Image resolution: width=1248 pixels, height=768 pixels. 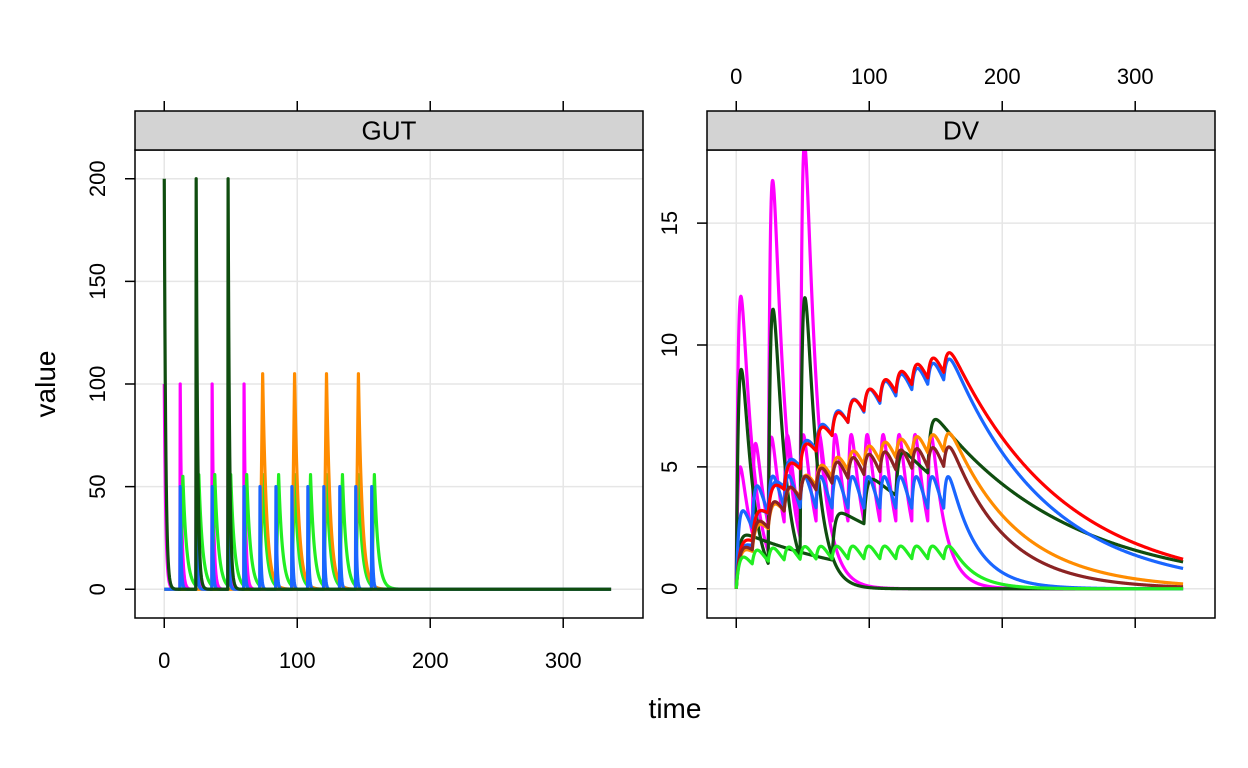 I want to click on y-tick-label: 100, so click(x=97, y=384).